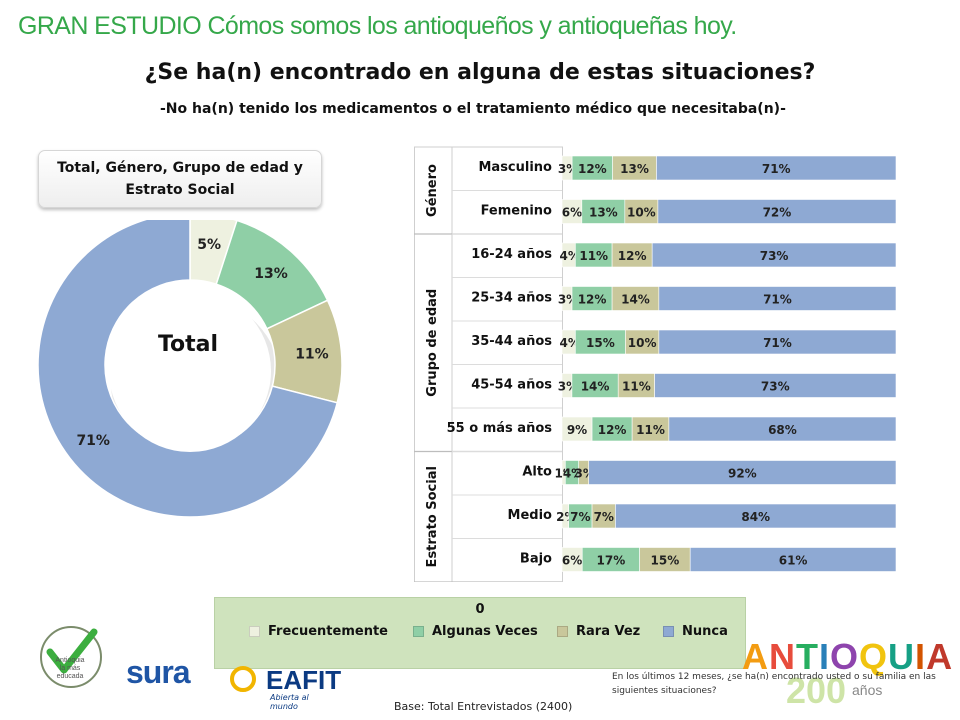 This screenshot has height=720, width=960. What do you see at coordinates (312, 354) in the screenshot?
I see `donut-value-label: 11%` at bounding box center [312, 354].